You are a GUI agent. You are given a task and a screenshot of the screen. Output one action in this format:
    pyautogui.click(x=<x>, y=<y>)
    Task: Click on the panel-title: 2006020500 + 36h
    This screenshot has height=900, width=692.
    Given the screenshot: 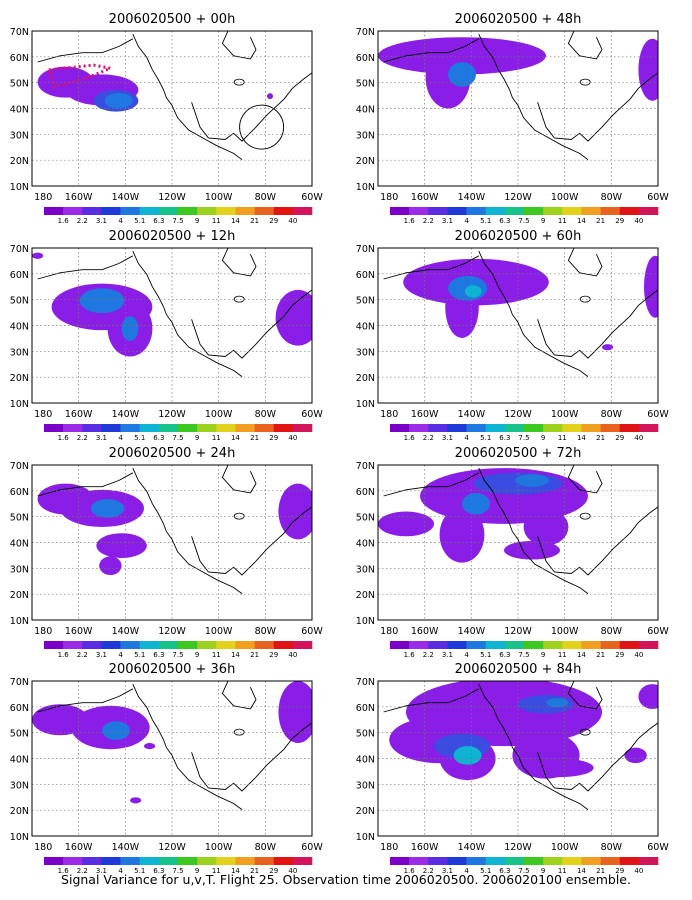 What is the action you would take?
    pyautogui.click(x=172, y=669)
    